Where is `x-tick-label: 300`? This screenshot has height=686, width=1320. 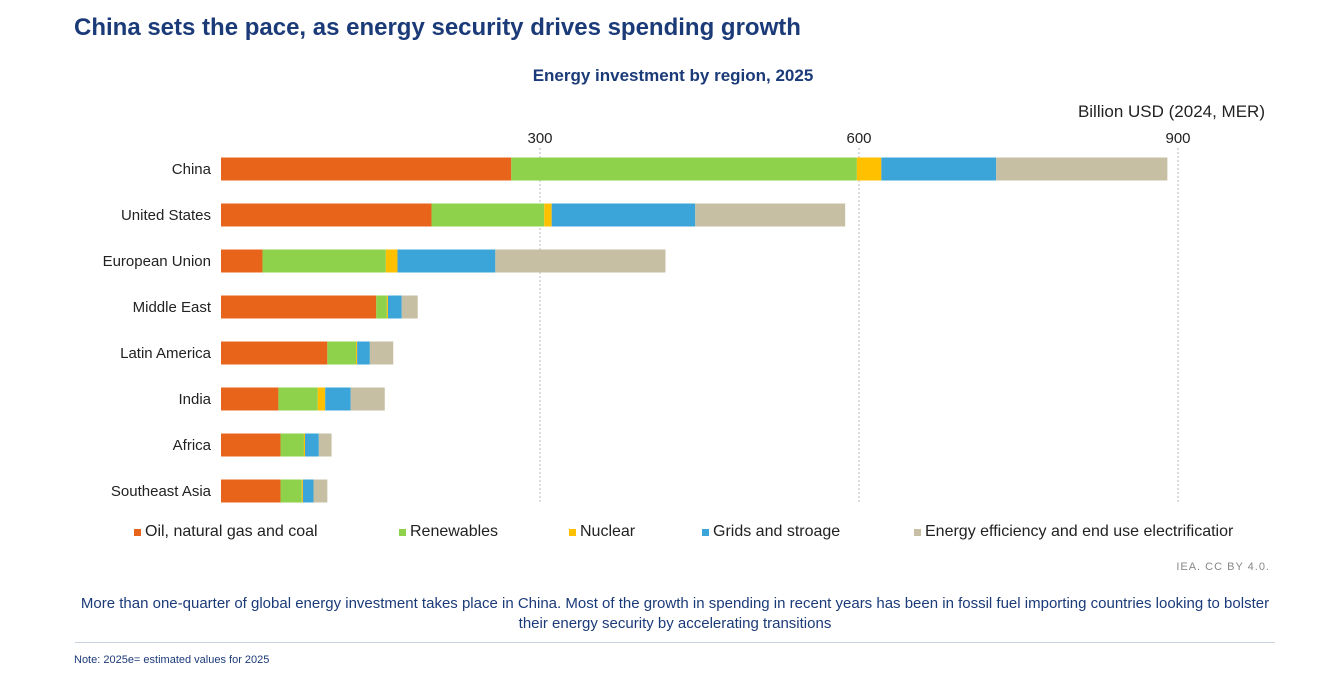
x-tick-label: 300 is located at coordinates (539, 138).